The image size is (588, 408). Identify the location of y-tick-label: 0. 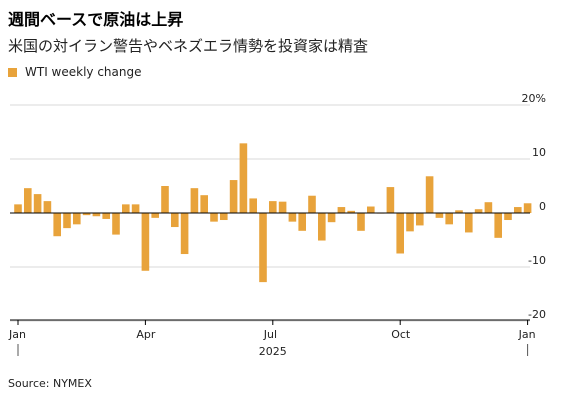
(542, 206).